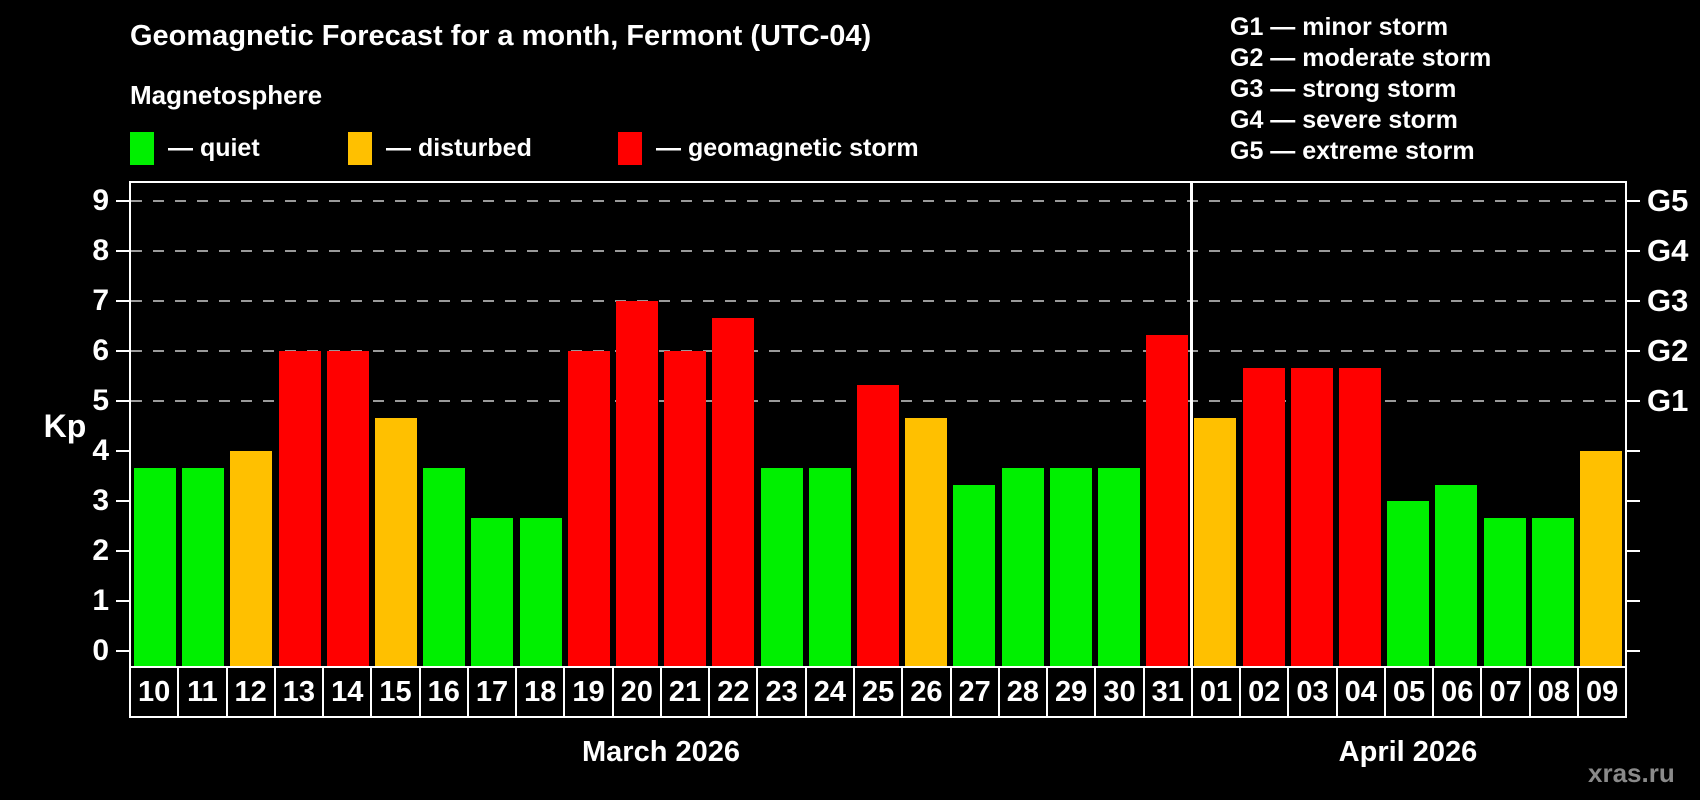 This screenshot has height=800, width=1700. What do you see at coordinates (1166, 692) in the screenshot?
I see `date-cell-mar-31: 31` at bounding box center [1166, 692].